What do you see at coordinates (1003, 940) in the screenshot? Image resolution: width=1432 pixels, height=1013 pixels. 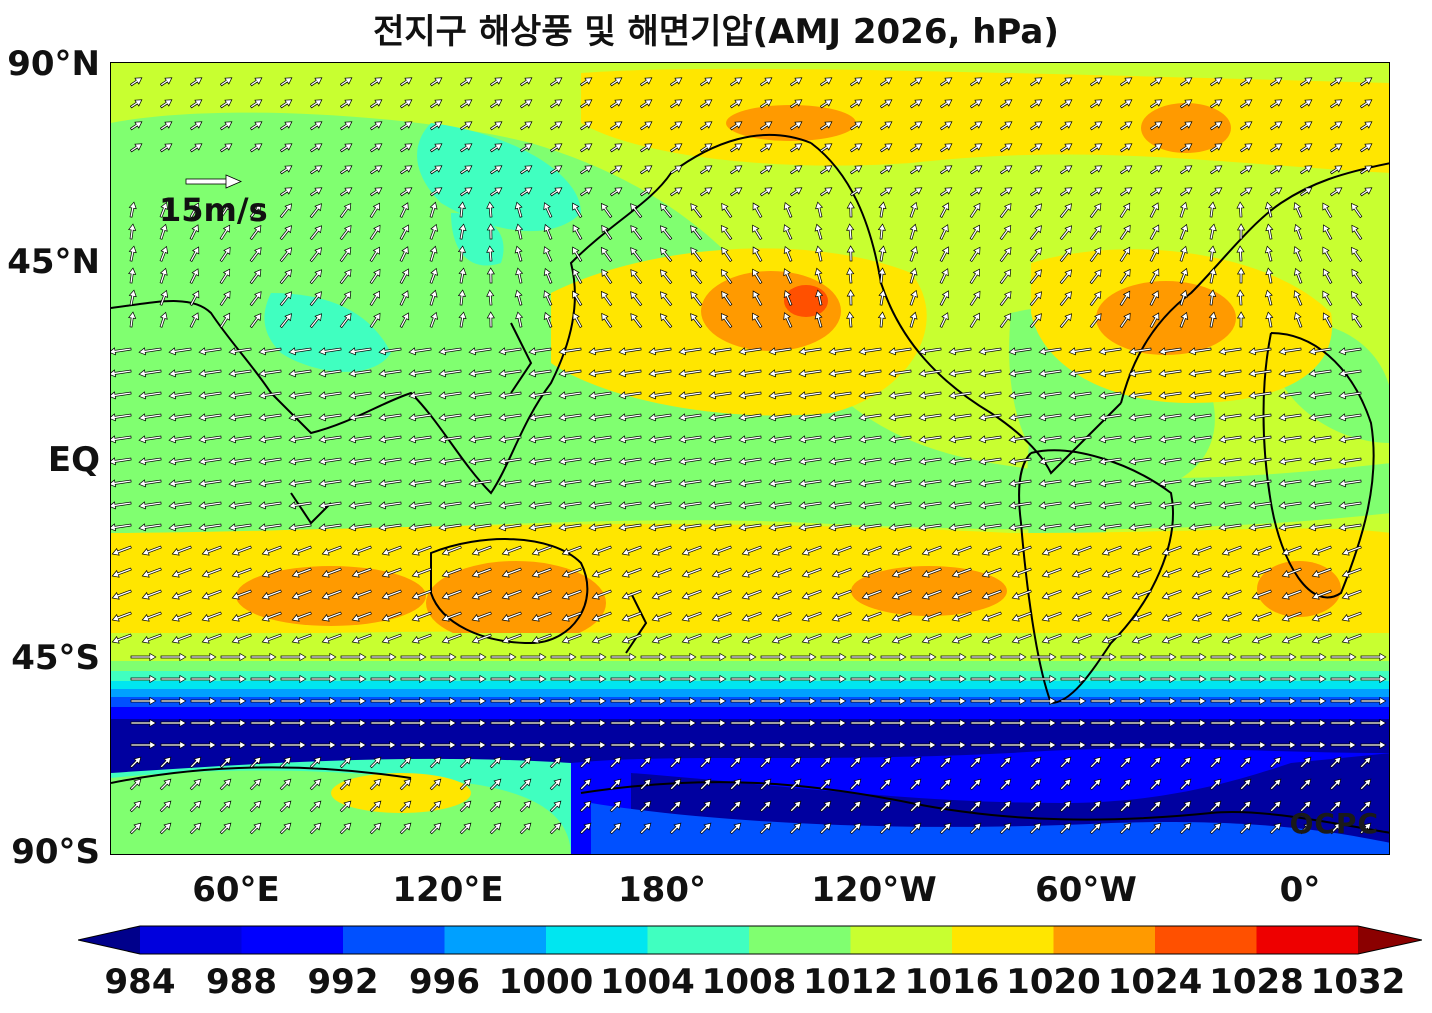 I see `colorbar-segment` at bounding box center [1003, 940].